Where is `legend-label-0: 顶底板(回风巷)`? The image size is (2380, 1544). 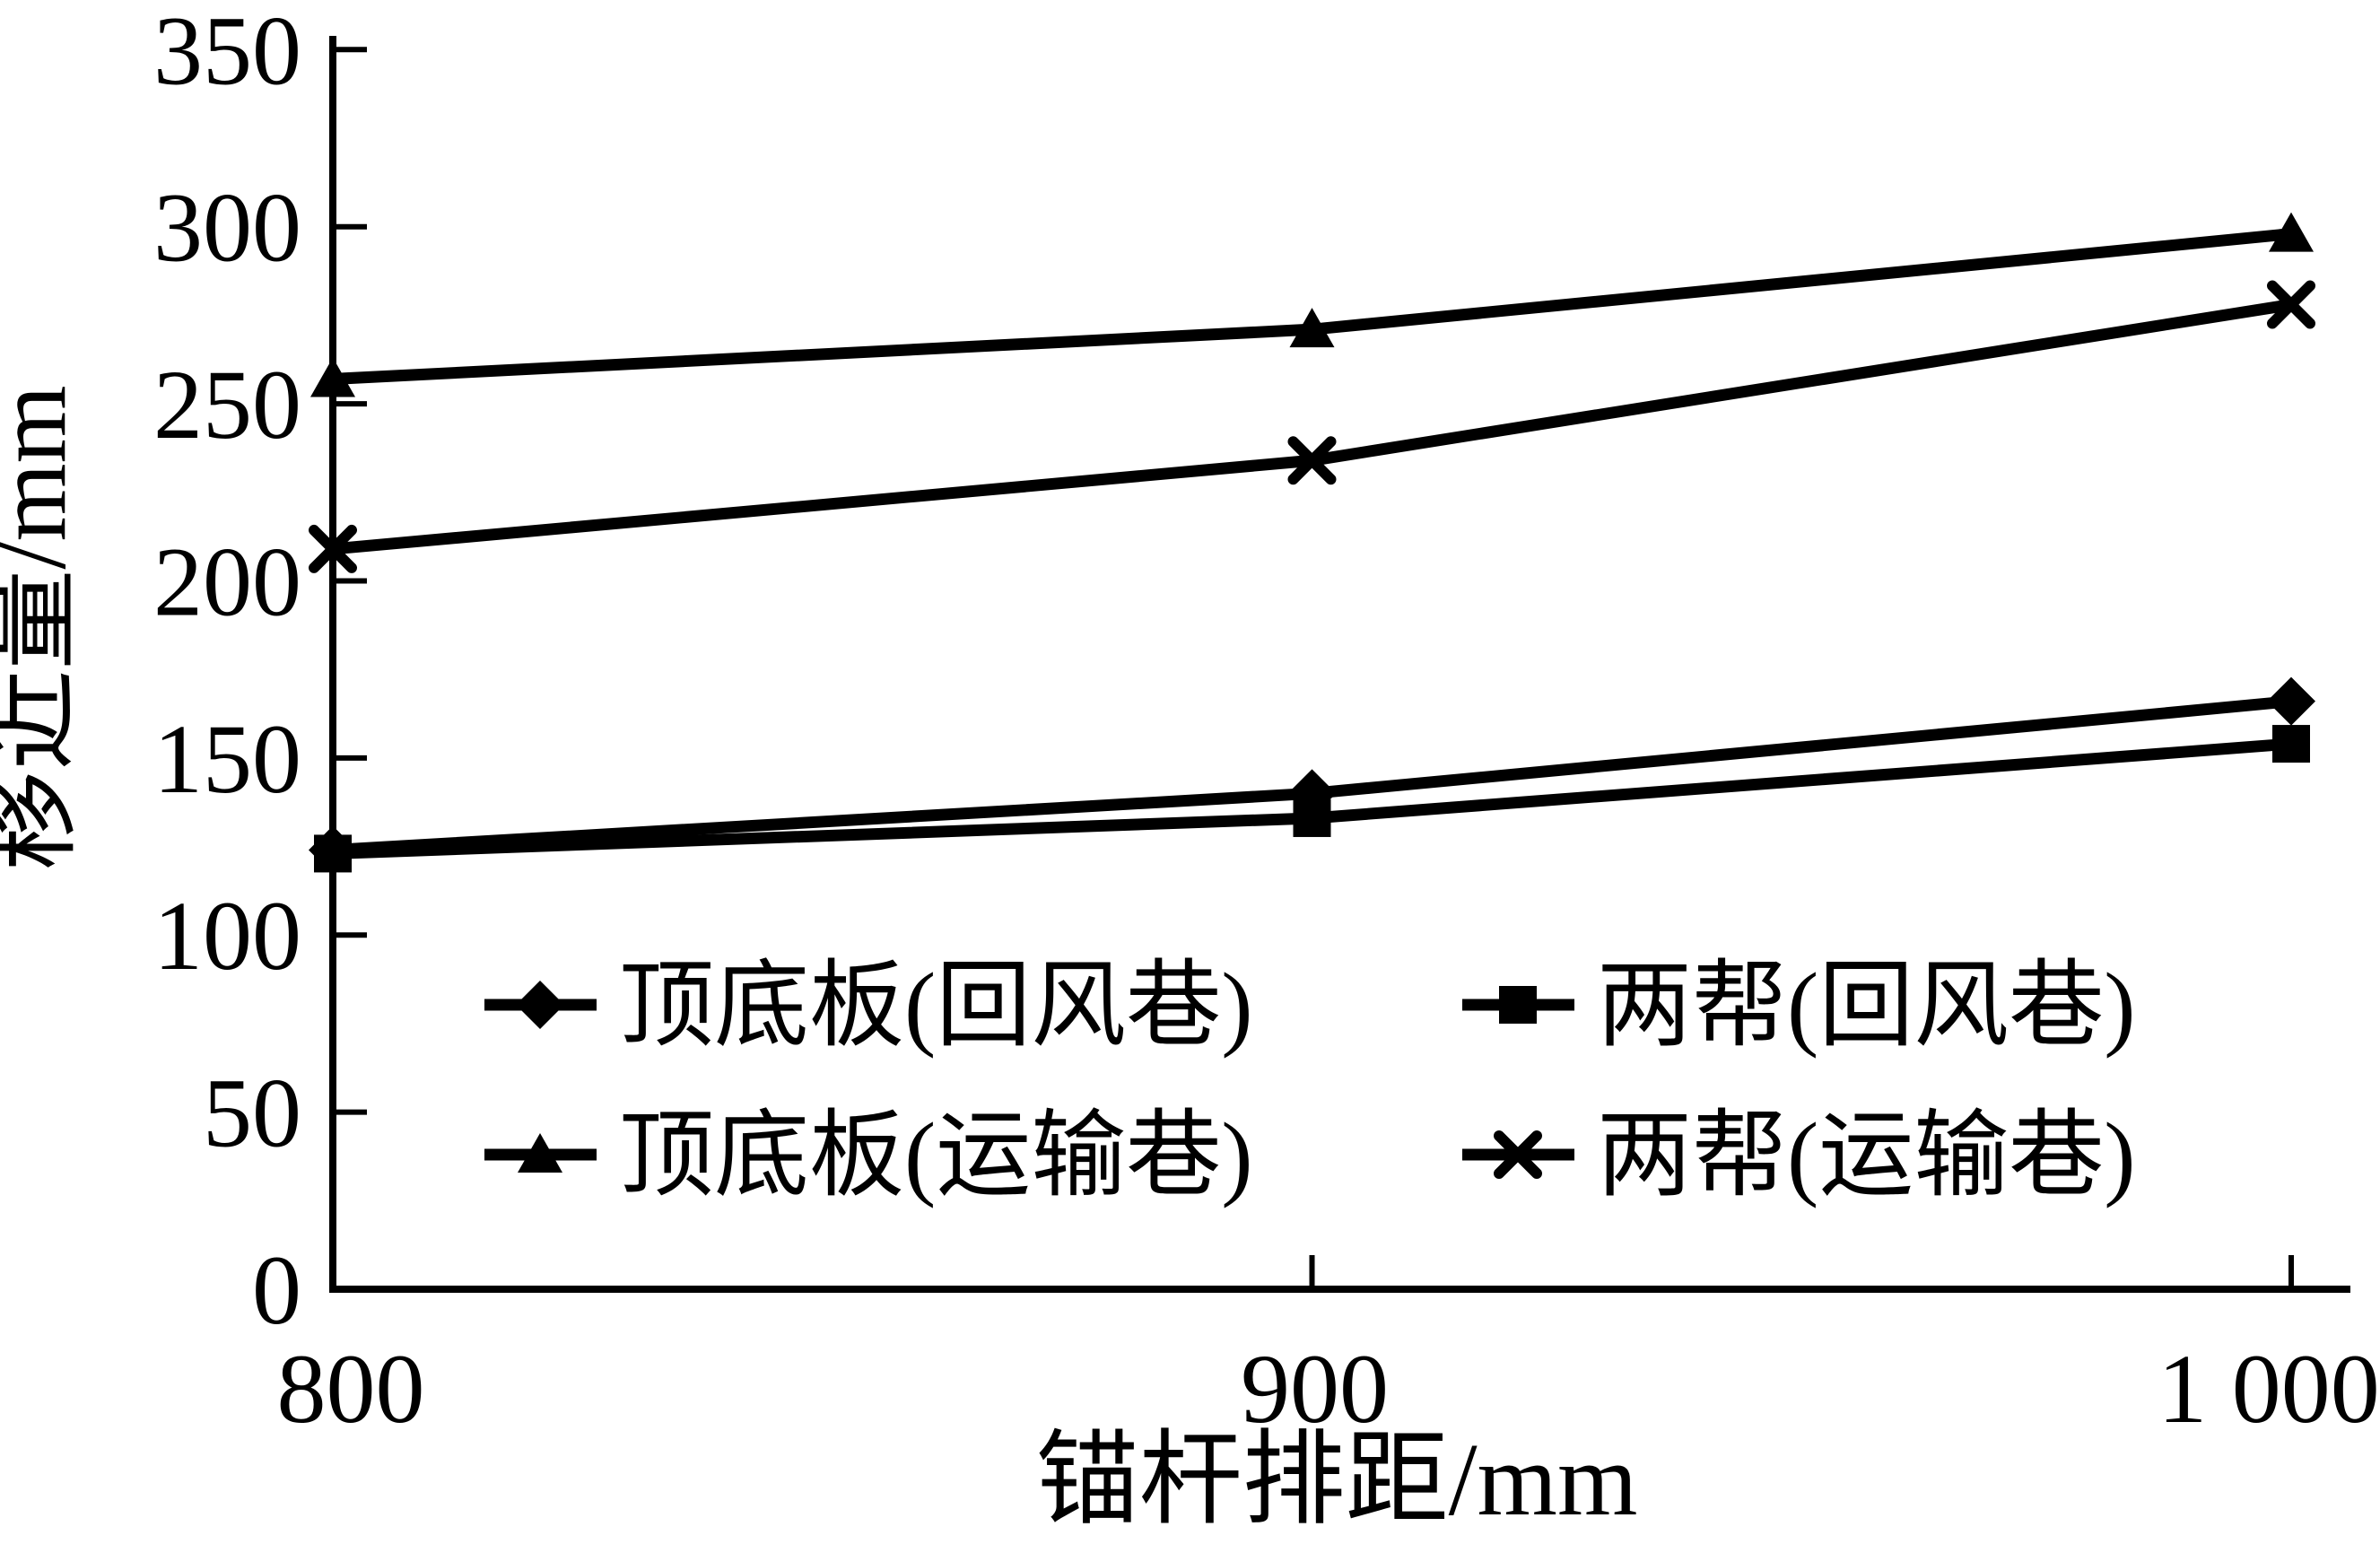 legend-label-0: 顶底板(回风巷) is located at coordinates (936, 1006).